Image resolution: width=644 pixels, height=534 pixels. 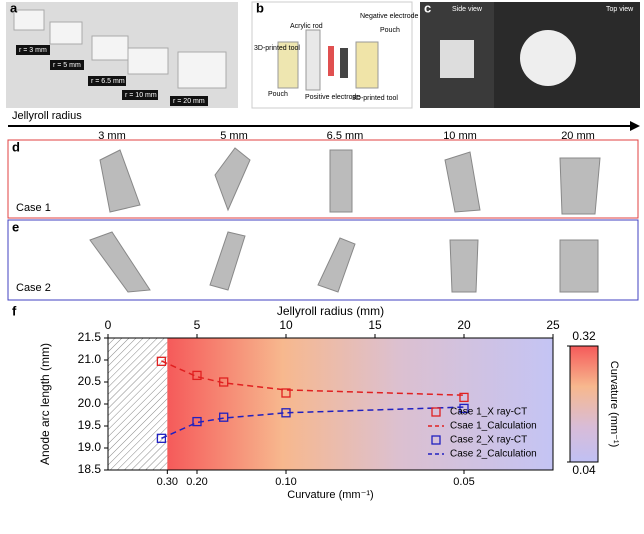 What do you see at coordinates (167, 482) in the screenshot?
I see `x2-tick-label: 0.30` at bounding box center [167, 482].